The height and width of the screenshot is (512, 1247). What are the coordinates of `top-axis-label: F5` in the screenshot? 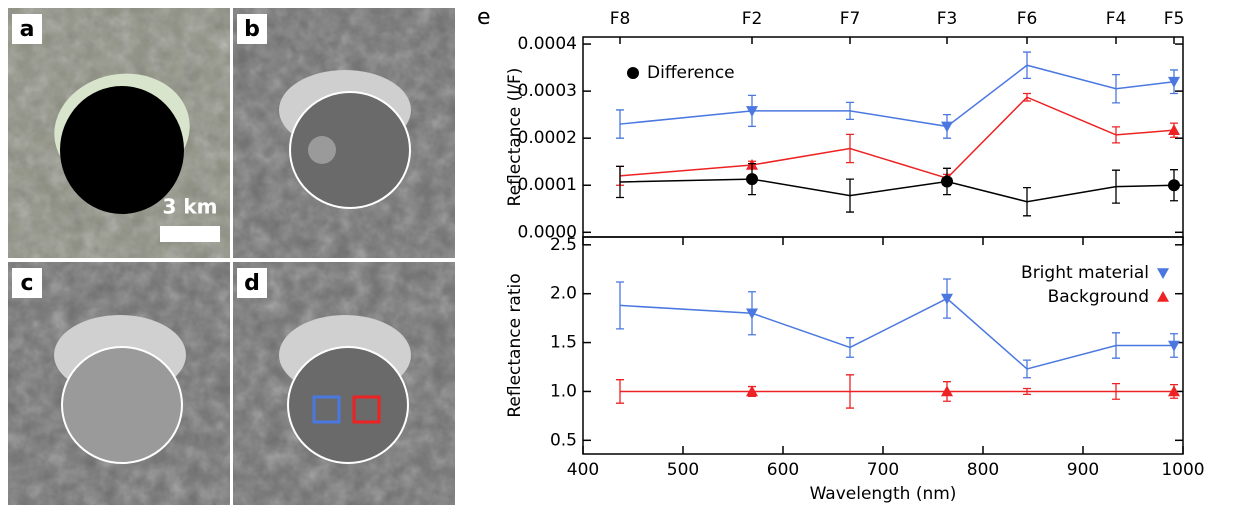 It's located at (1174, 19).